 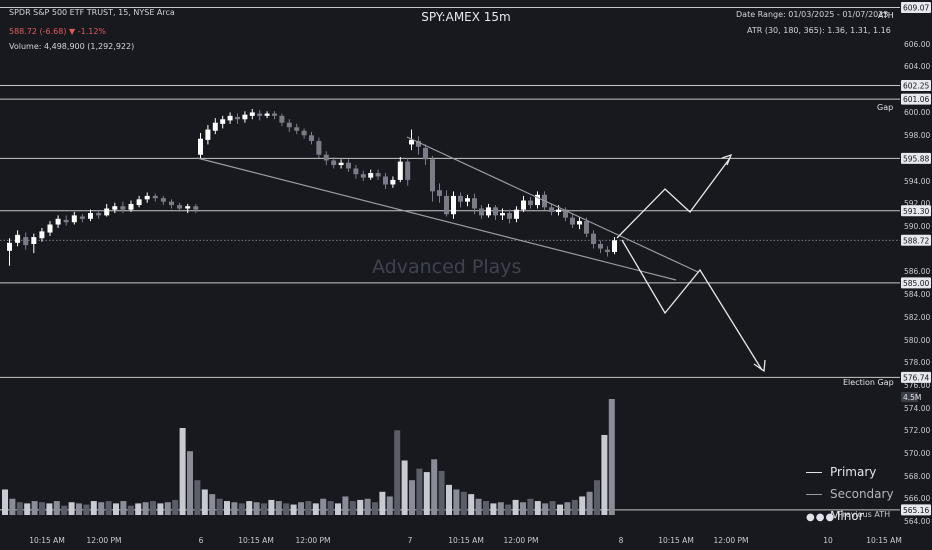 I want to click on legend-primary: Primary, so click(x=841, y=472).